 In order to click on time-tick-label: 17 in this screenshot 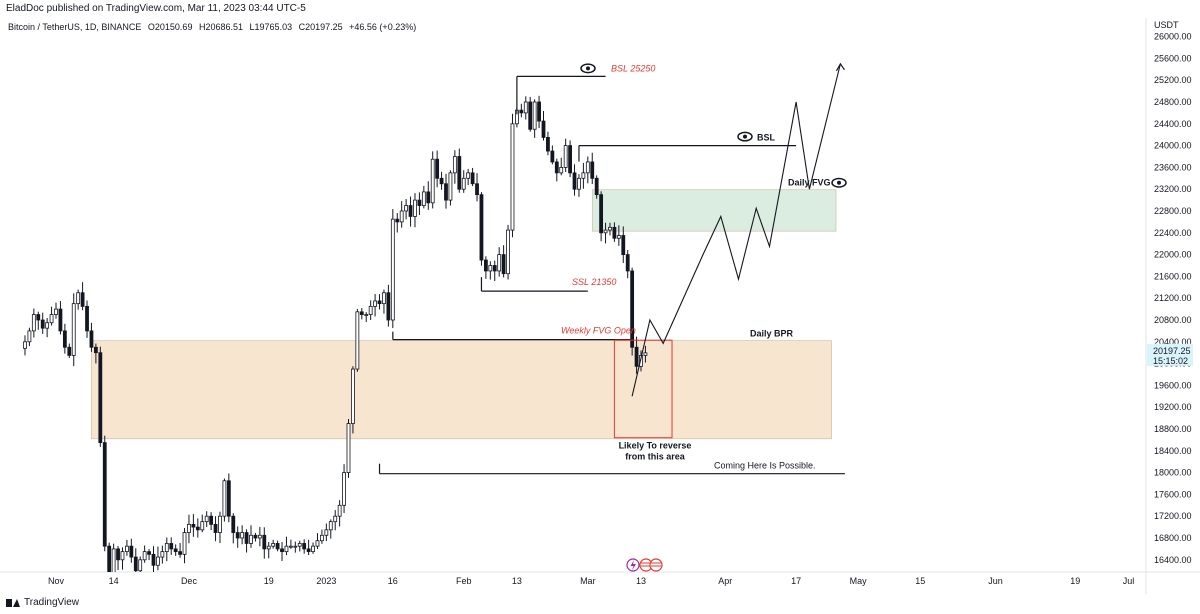, I will do `click(796, 581)`.